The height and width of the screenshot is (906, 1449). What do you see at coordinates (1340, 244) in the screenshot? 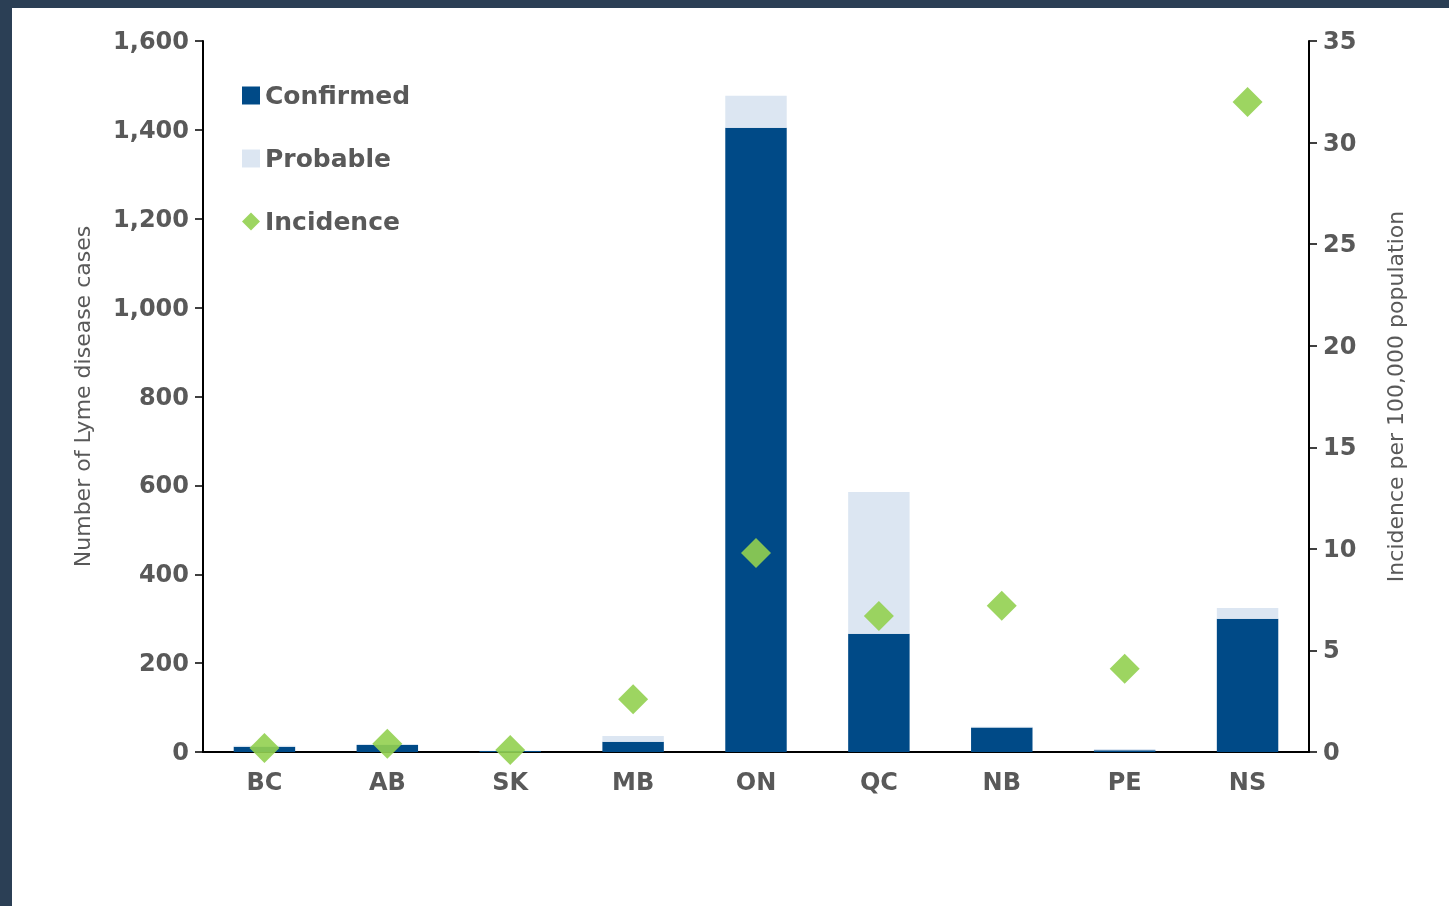
I see `y2-tick-label: 25` at bounding box center [1340, 244].